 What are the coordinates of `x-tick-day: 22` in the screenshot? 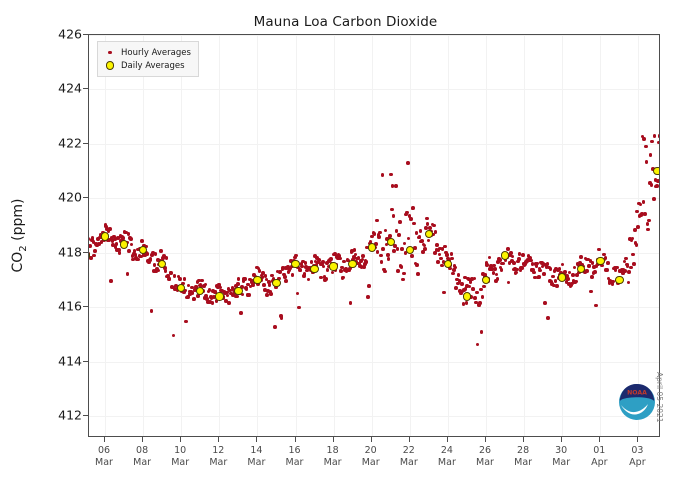 It's located at (408, 450).